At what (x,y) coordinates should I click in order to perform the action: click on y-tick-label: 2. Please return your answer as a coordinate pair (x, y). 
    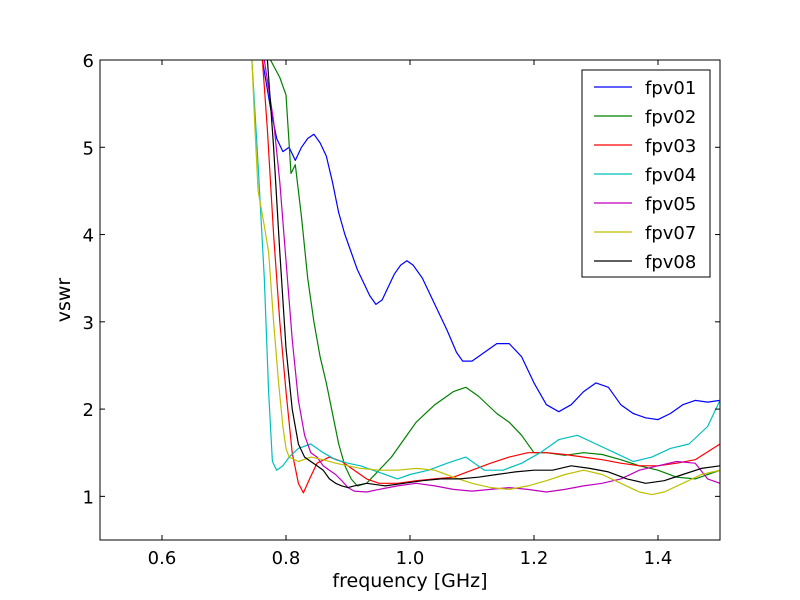
    Looking at the image, I should click on (88, 410).